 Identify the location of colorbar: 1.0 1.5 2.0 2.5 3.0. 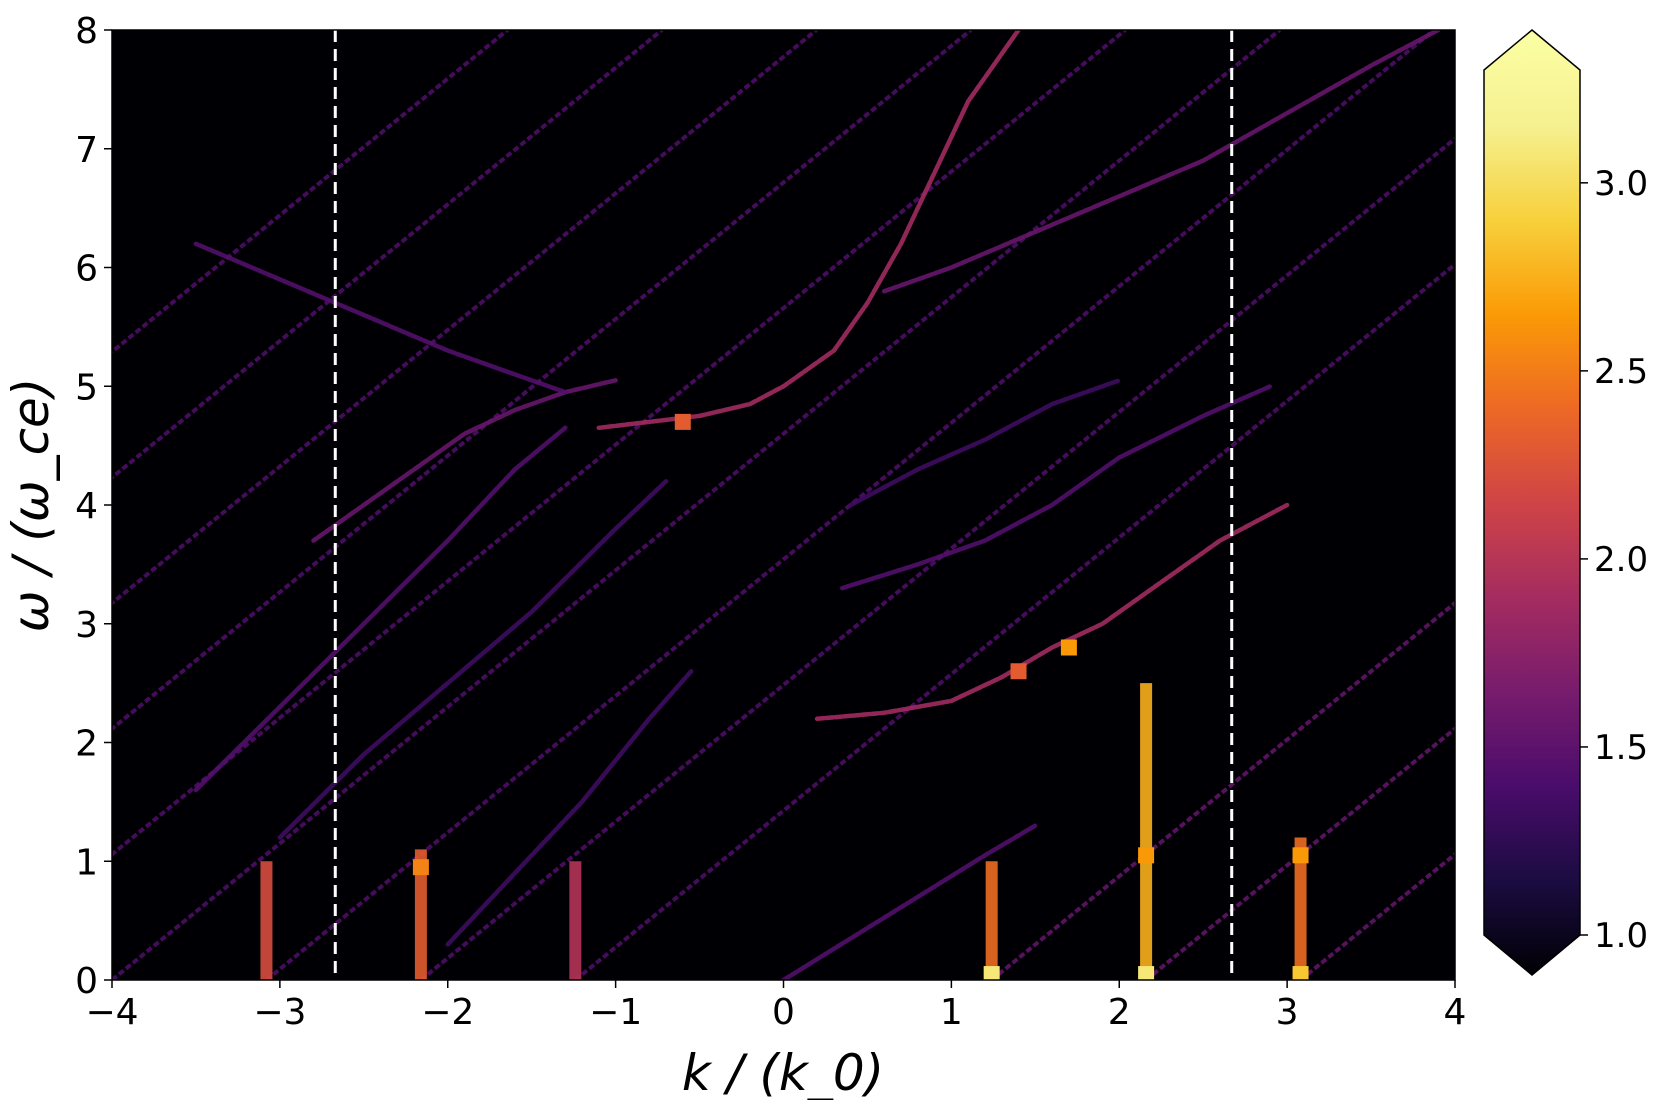
(1565, 502).